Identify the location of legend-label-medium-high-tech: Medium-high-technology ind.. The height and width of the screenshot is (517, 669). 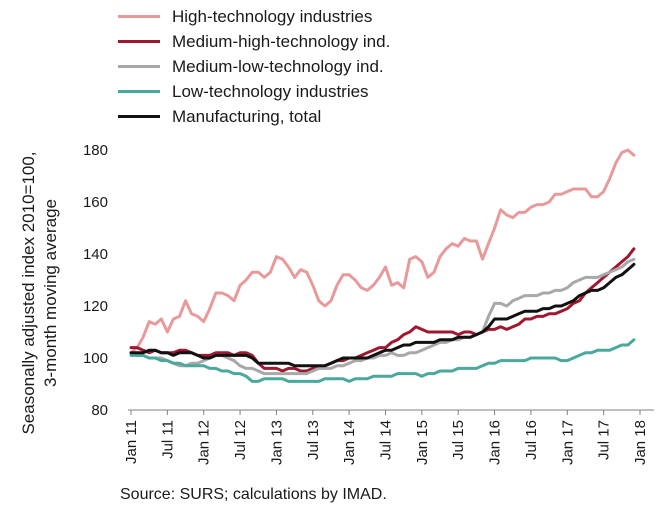
(281, 41).